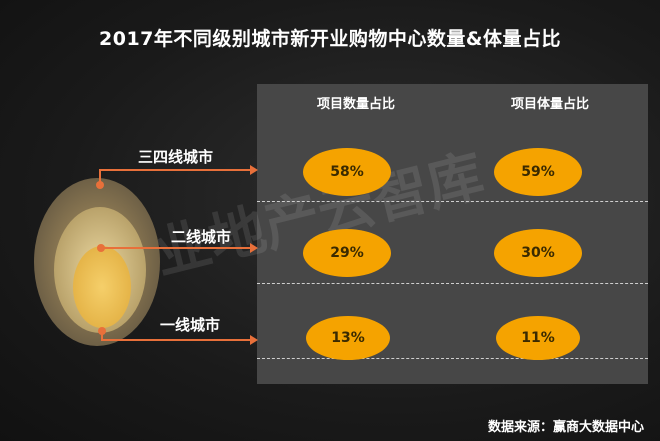 Image resolution: width=660 pixels, height=441 pixels. What do you see at coordinates (176, 157) in the screenshot?
I see `tier-label-3-4: 三四线城市` at bounding box center [176, 157].